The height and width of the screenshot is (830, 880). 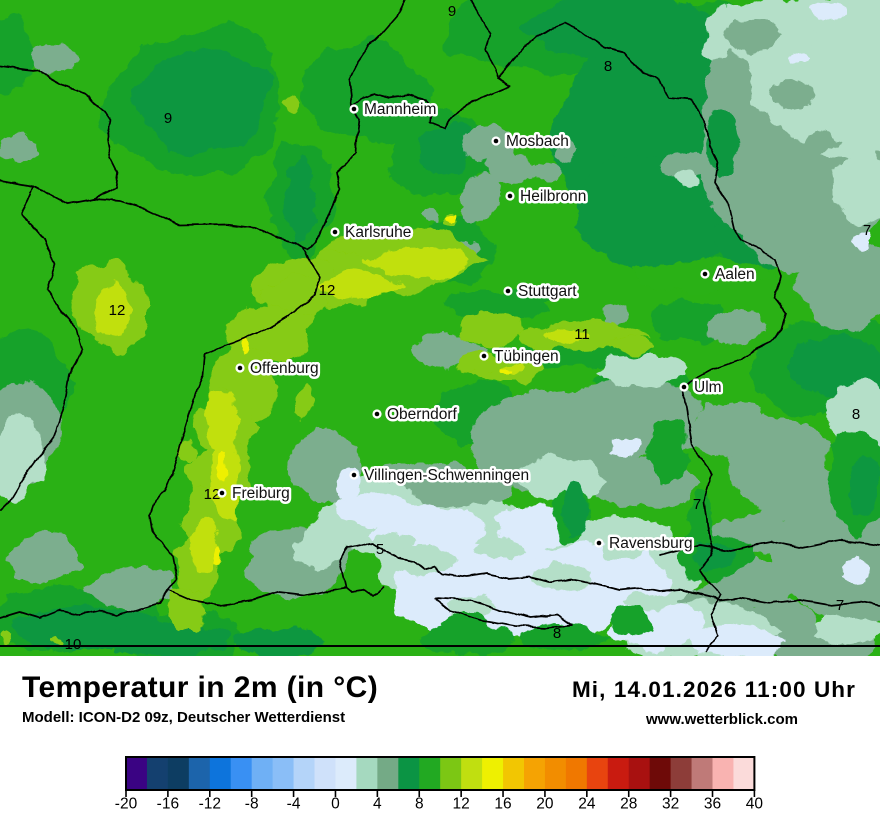 I want to click on svg-text: Stuttgart, so click(x=547, y=291).